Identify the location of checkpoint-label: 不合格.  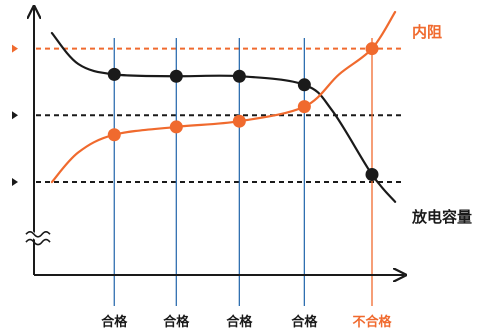
(372, 322).